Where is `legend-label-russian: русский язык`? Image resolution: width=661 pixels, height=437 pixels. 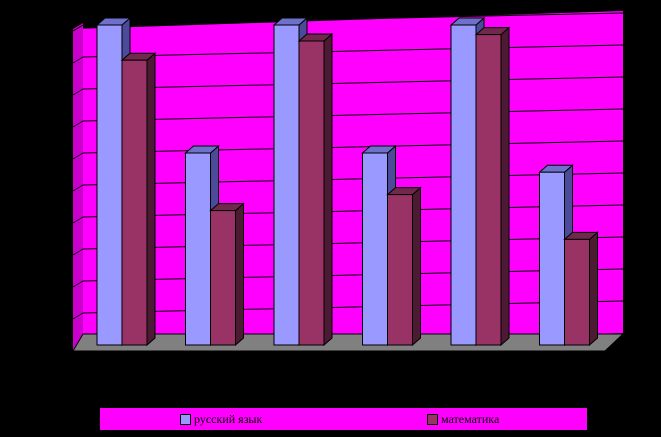
legend-label-russian: русский язык is located at coordinates (228, 418).